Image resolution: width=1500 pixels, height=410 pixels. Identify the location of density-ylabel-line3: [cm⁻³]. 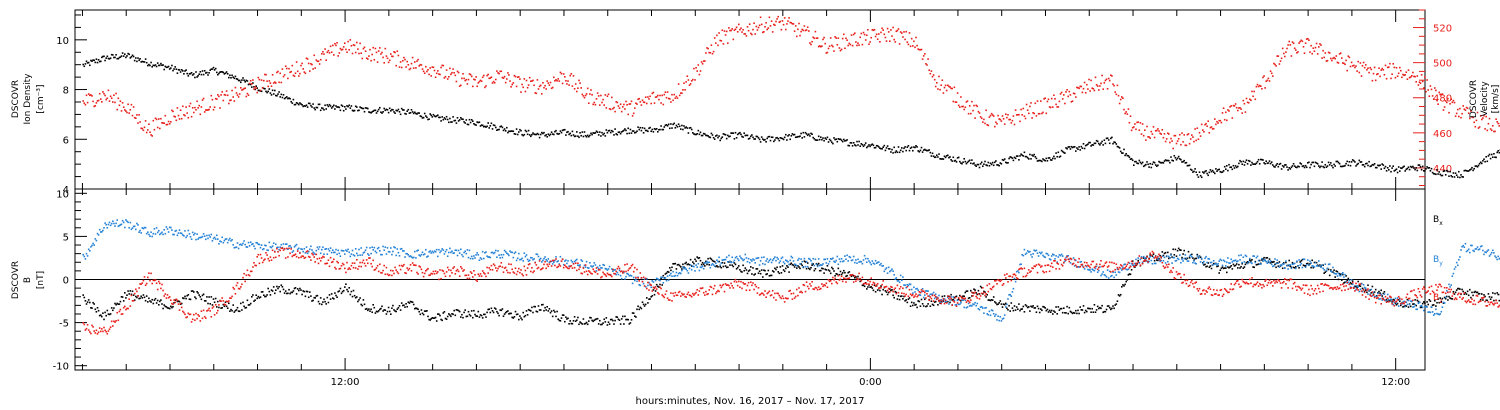
(41, 98).